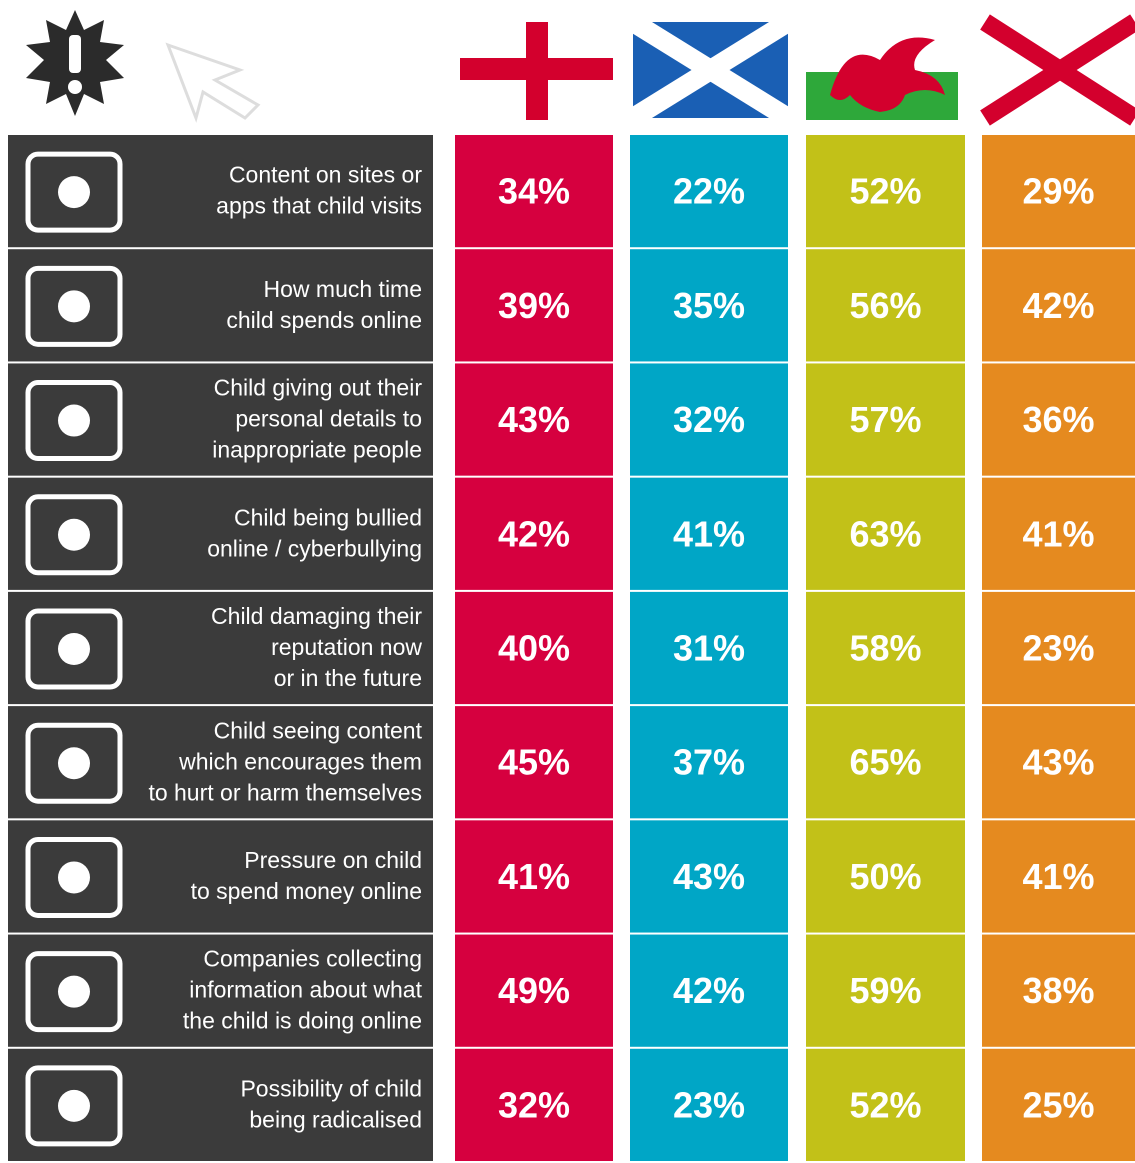 This screenshot has width=1135, height=1163. I want to click on row-label: the child is doing online, so click(302, 1021).